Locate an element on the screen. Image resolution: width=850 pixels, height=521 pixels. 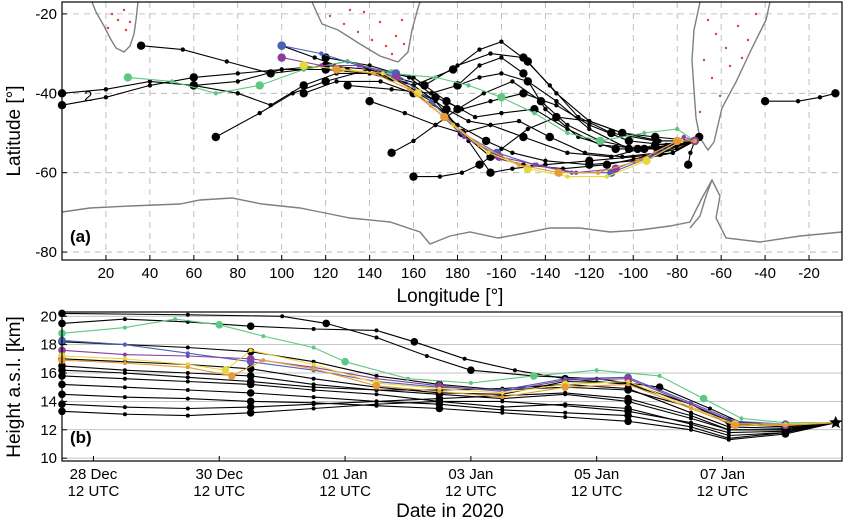
x-tick-label: -120 is located at coordinates (589, 273).